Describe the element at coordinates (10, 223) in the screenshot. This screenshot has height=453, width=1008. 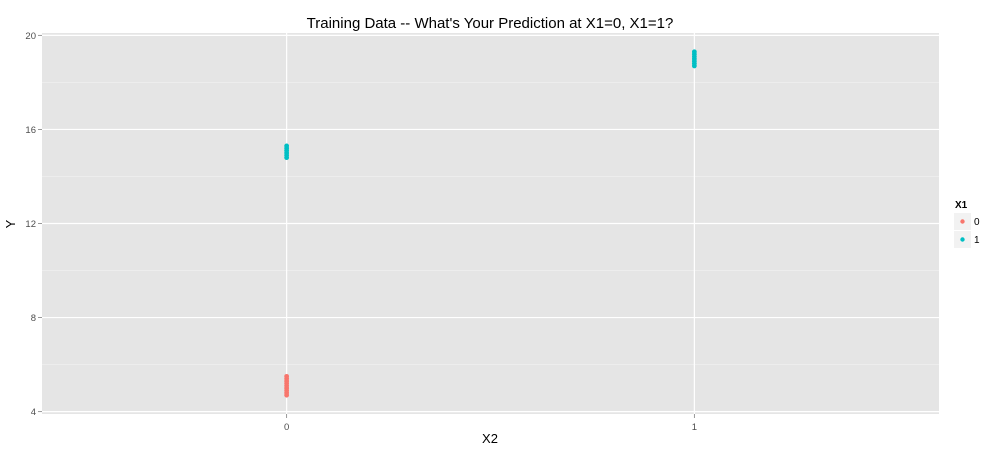
I see `y-axis-title: Y` at that location.